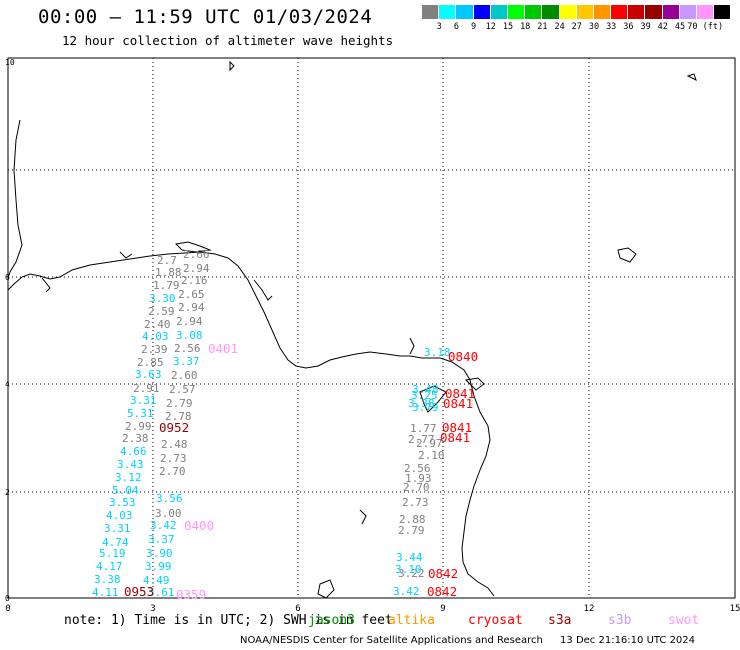 The width and height of the screenshot is (740, 650). Describe the element at coordinates (463, 356) in the screenshot. I see `wave-height-label: 0840` at that location.